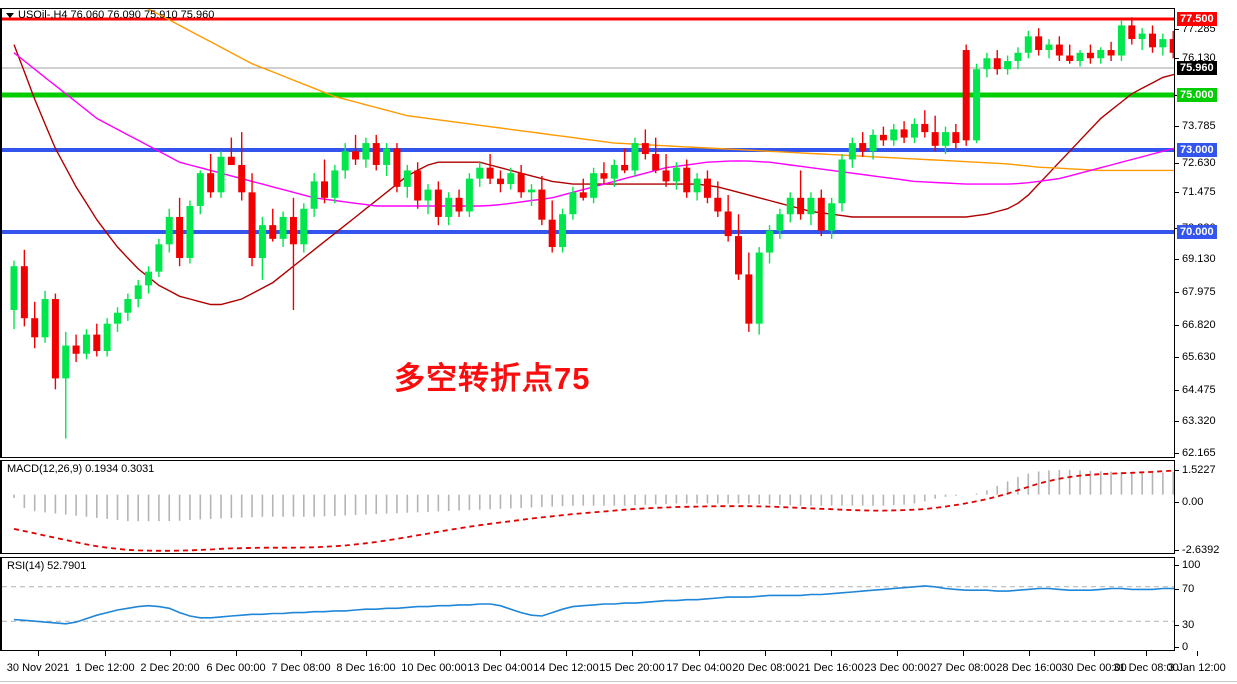 Image resolution: width=1237 pixels, height=684 pixels. I want to click on time-axis-label: 21 Dec 16:00, so click(831, 668).